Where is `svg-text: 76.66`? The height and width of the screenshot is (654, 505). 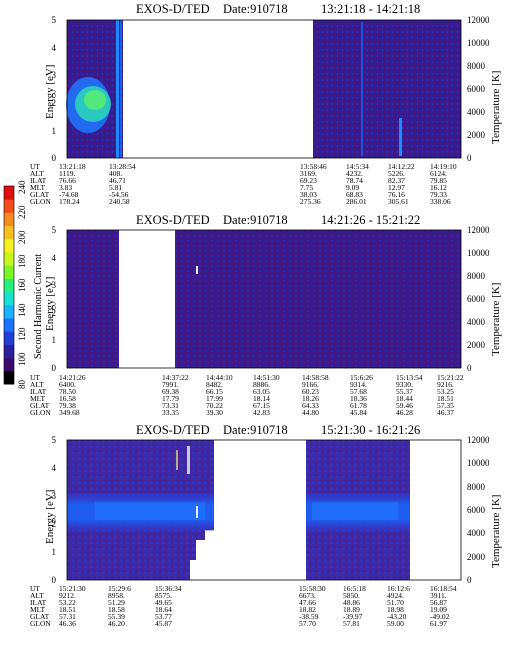 svg-text: 76.66 is located at coordinates (67, 180).